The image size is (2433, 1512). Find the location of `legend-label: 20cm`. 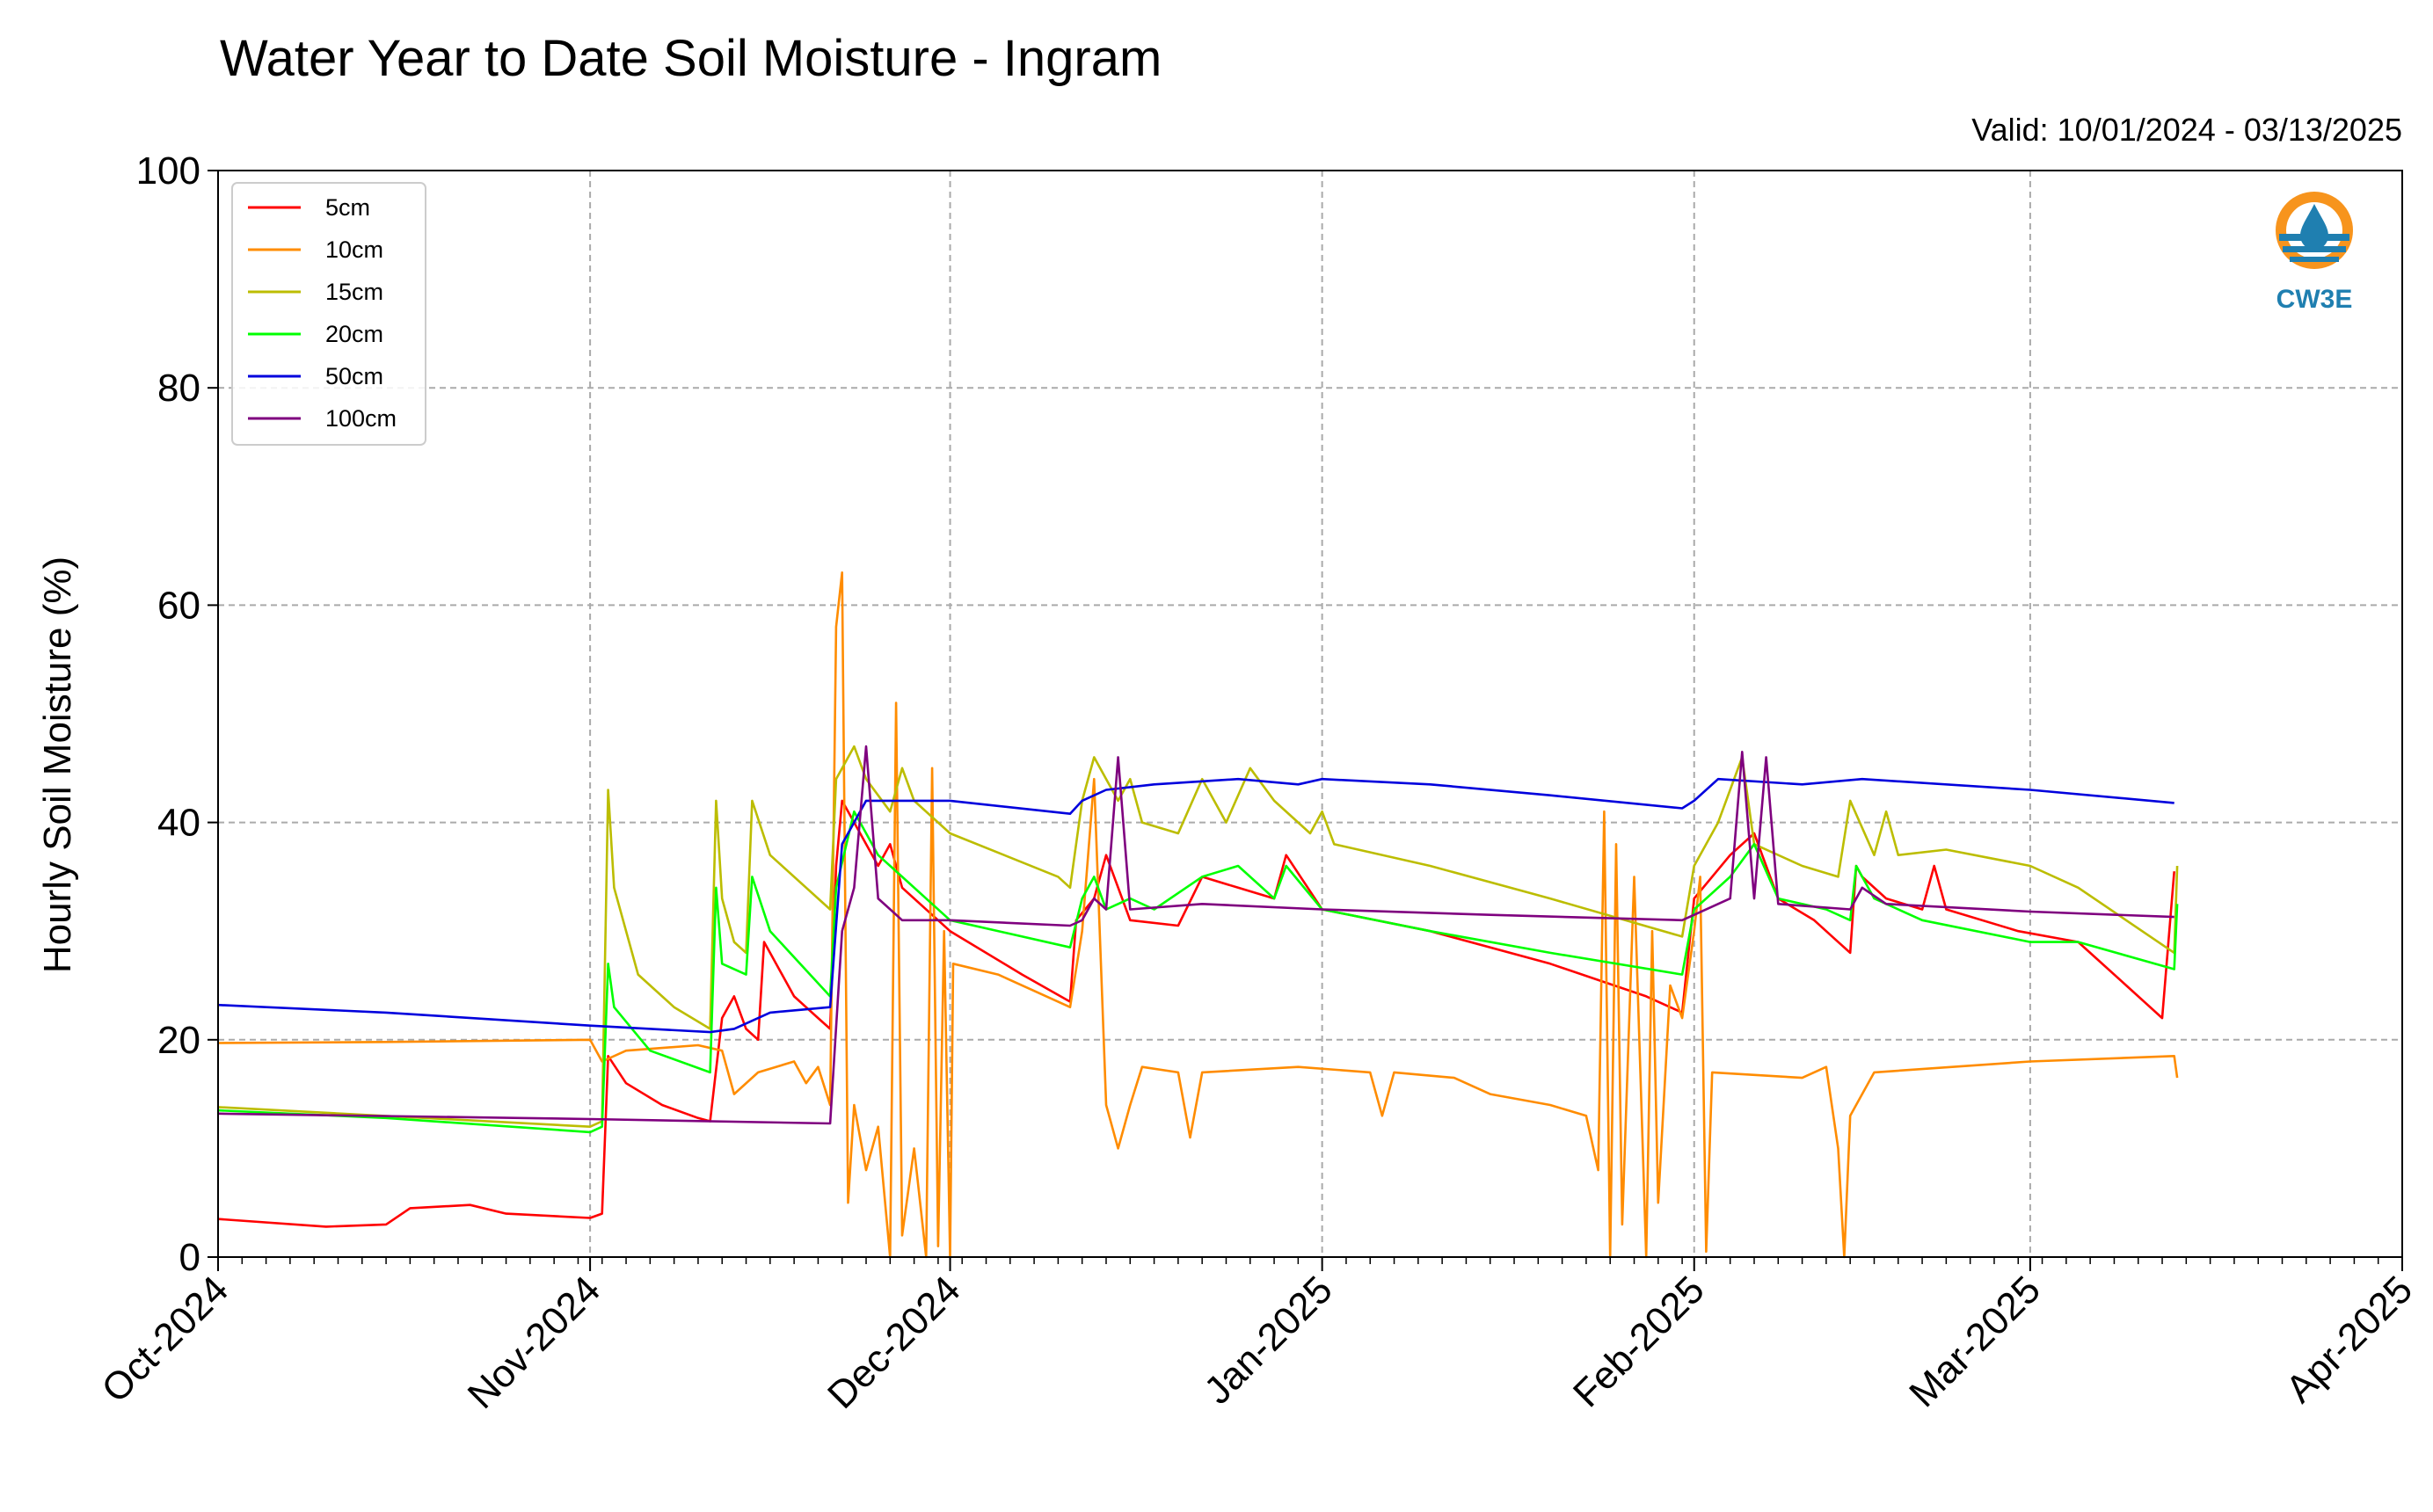

legend-label: 20cm is located at coordinates (354, 334).